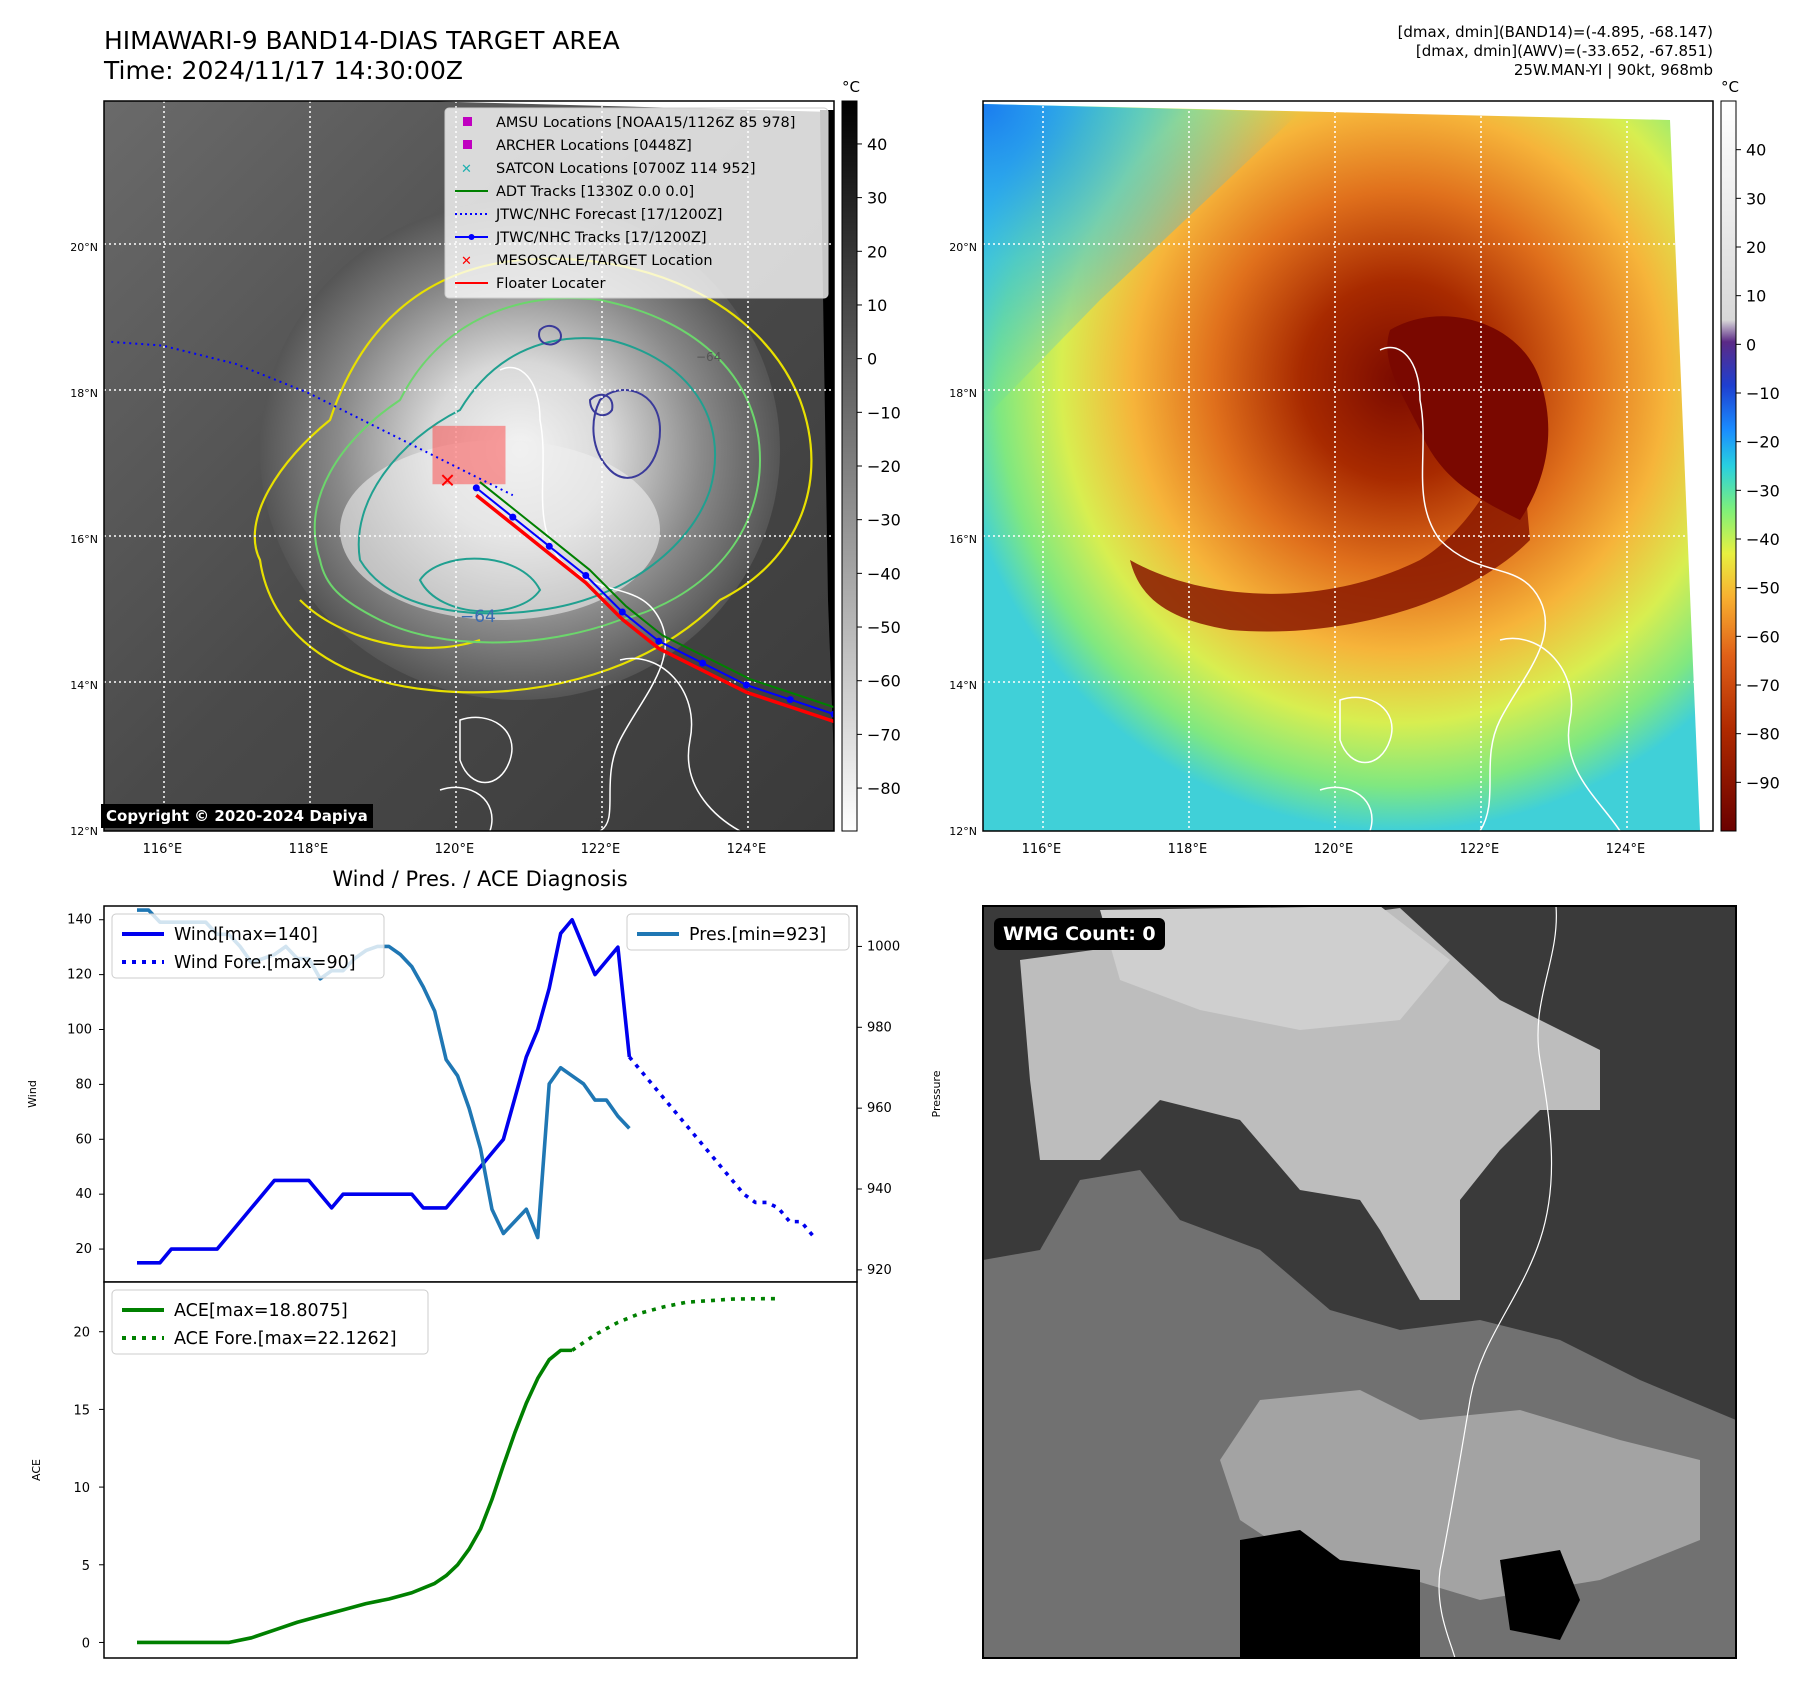 This screenshot has height=1690, width=1797. Describe the element at coordinates (81, 1333) in the screenshot. I see `ace-tick: 20` at that location.